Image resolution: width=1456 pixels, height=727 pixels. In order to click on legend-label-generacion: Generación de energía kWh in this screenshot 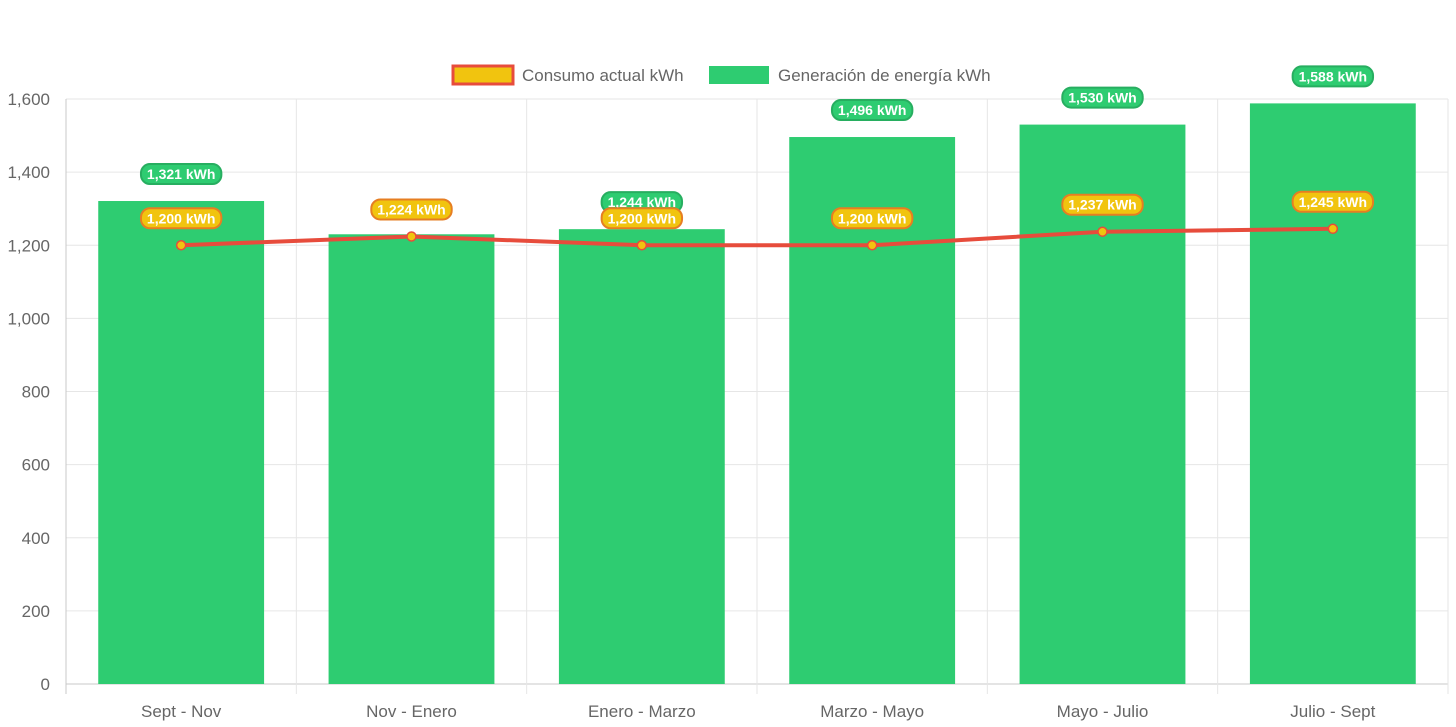, I will do `click(884, 75)`.